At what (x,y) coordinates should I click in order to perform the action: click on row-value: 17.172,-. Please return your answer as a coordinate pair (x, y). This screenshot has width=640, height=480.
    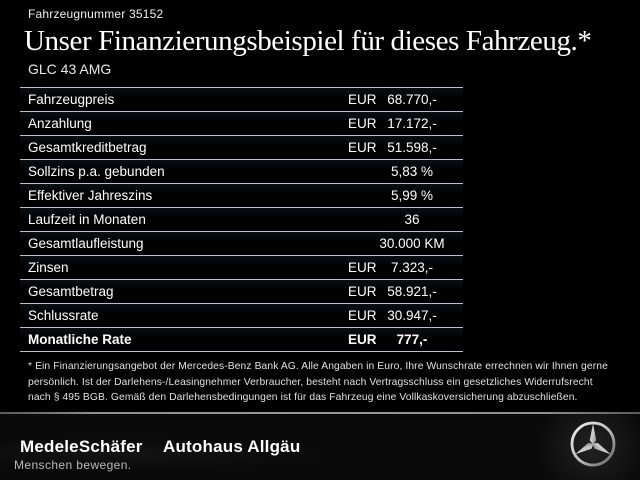
    Looking at the image, I should click on (412, 123).